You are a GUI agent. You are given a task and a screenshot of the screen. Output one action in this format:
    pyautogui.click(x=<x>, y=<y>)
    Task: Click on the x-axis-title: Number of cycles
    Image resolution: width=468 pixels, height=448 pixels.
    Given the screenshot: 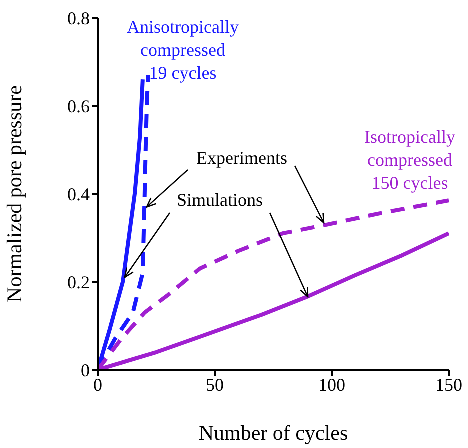 What is the action you would take?
    pyautogui.click(x=273, y=433)
    